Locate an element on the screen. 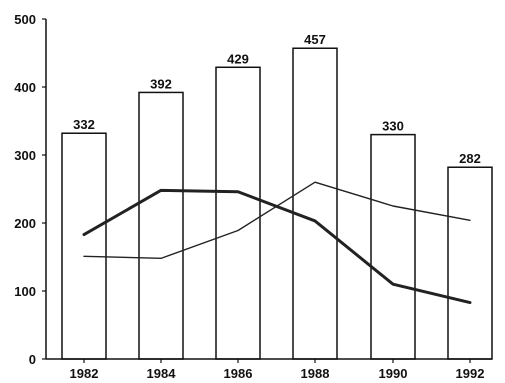  x-tick-label-1984: 1984 is located at coordinates (162, 373).